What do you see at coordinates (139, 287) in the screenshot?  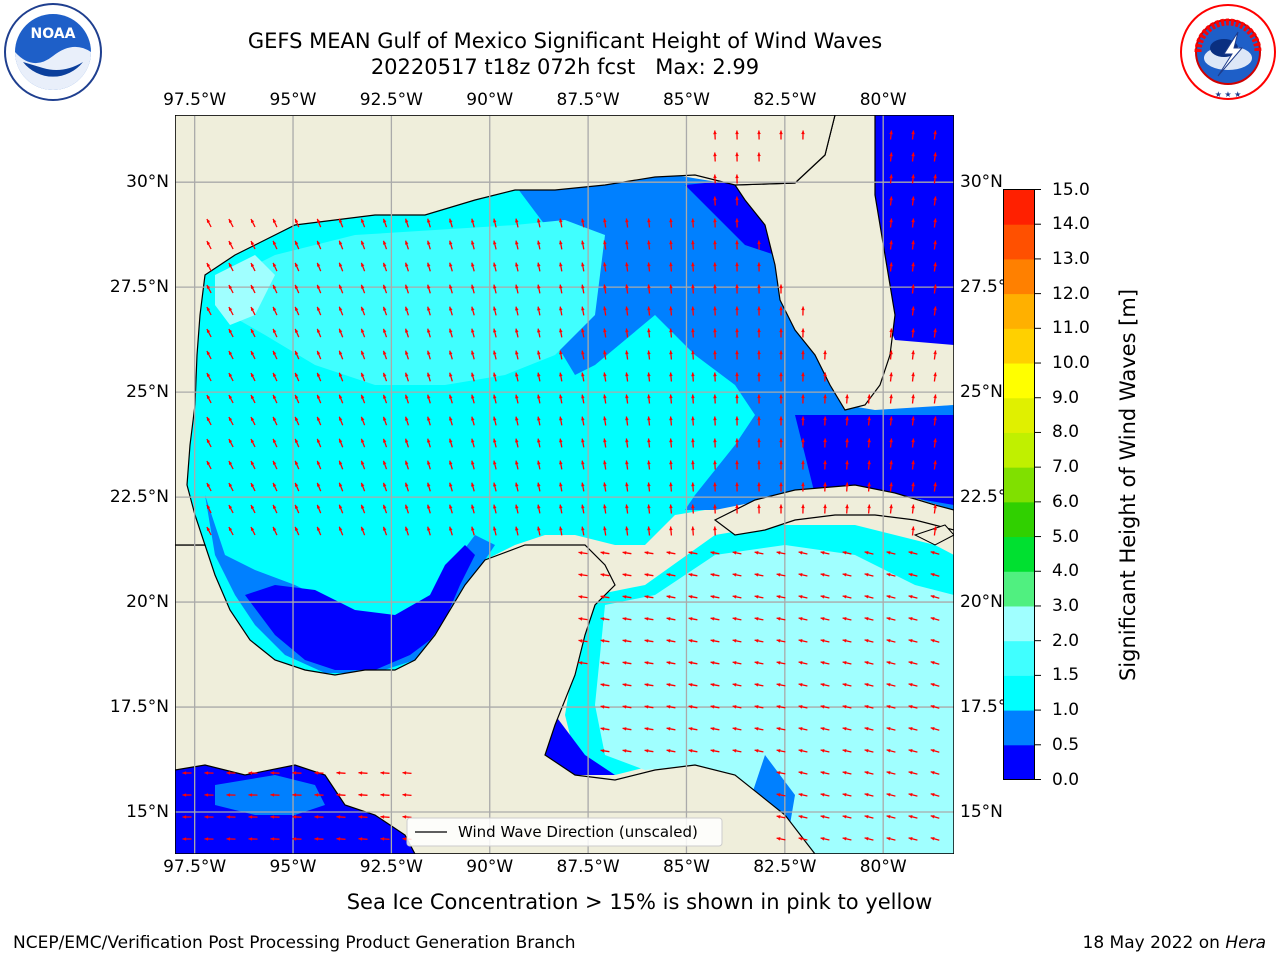 I see `lat-tick-left: 27.5°N` at bounding box center [139, 287].